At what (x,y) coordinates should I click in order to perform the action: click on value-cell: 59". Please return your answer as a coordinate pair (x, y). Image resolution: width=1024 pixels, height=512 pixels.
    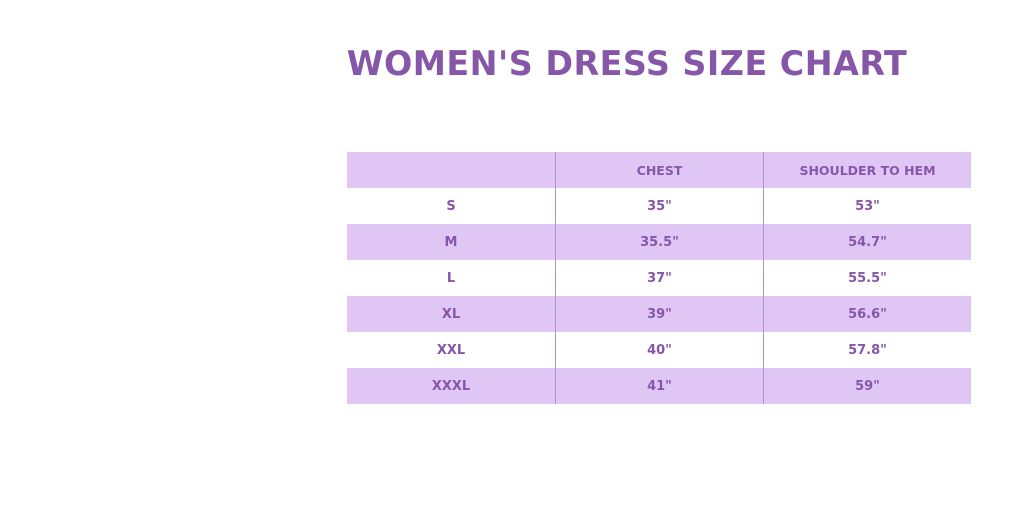
    Looking at the image, I should click on (867, 386).